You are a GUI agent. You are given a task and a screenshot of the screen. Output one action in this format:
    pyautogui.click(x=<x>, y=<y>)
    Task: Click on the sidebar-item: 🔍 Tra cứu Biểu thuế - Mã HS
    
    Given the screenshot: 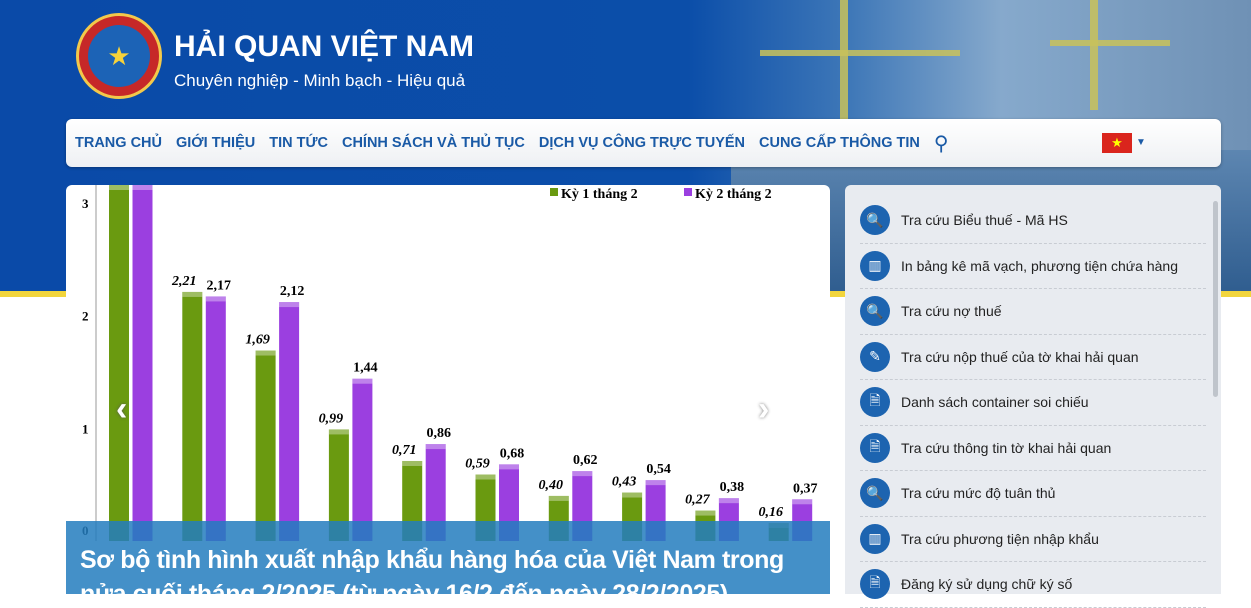 What is the action you would take?
    pyautogui.click(x=1033, y=221)
    